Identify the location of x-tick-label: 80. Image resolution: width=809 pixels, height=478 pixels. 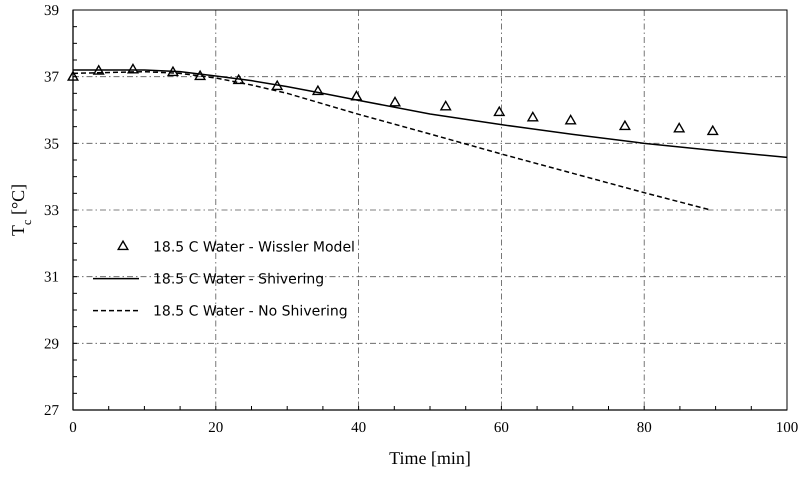
(644, 428).